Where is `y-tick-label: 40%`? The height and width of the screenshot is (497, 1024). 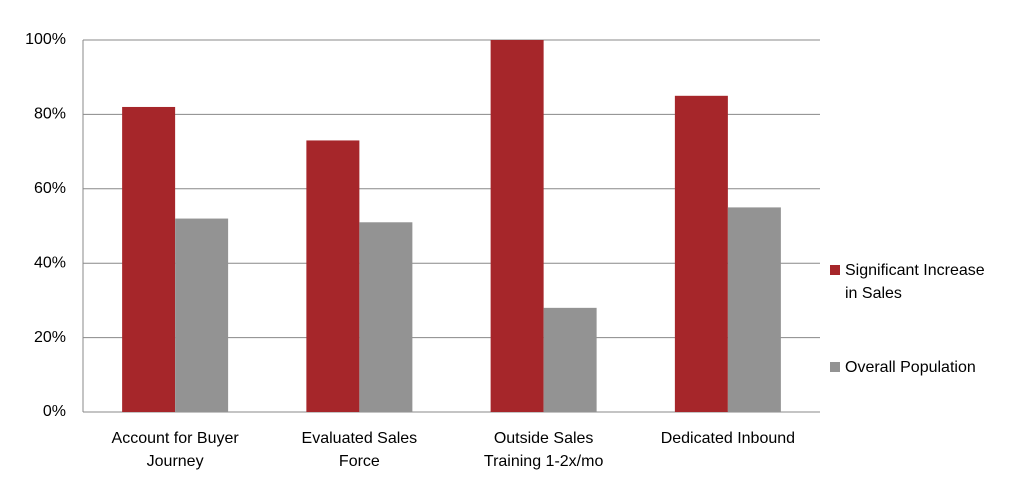 y-tick-label: 40% is located at coordinates (50, 262).